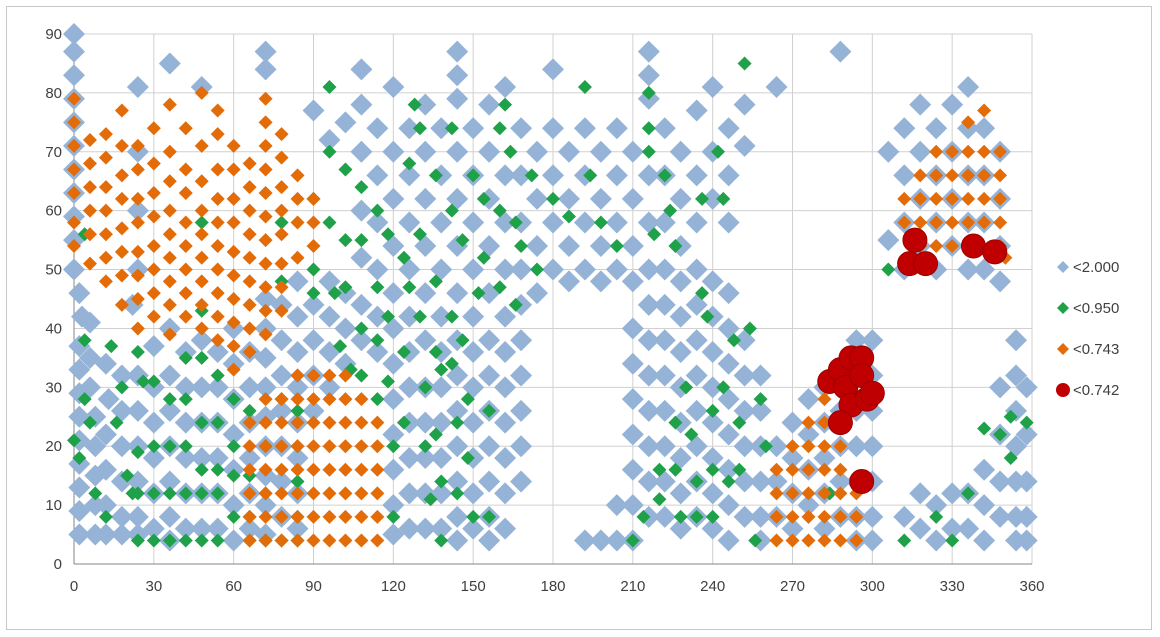  Describe the element at coordinates (1096, 349) in the screenshot. I see `legend-label: <0.743` at that location.